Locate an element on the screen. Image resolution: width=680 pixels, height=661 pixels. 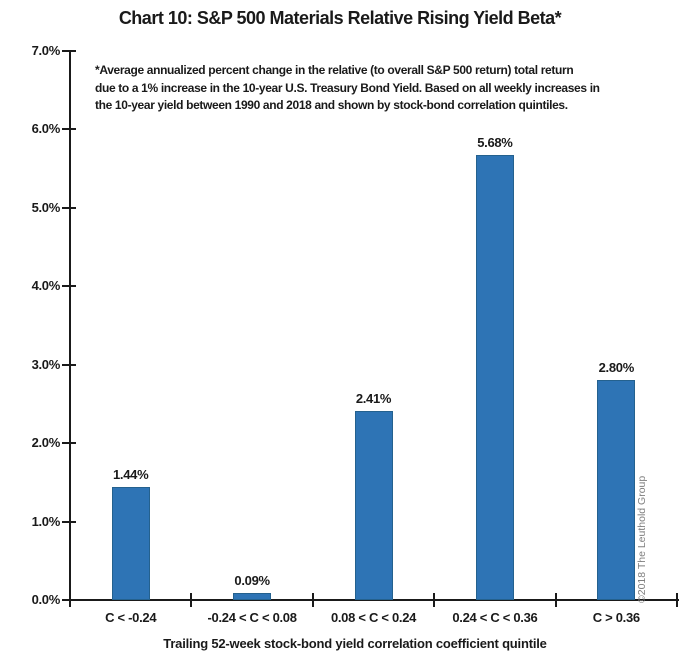
x-axis-line is located at coordinates (374, 600).